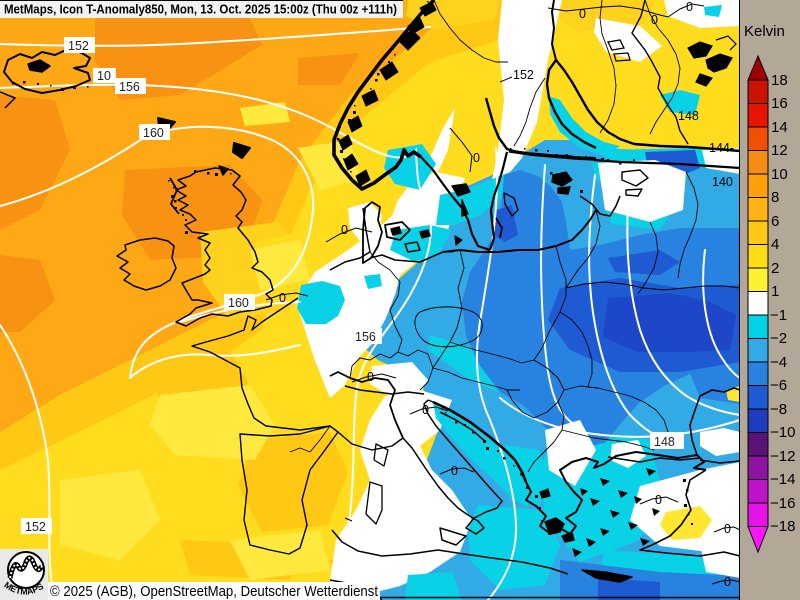 Image resolution: width=800 pixels, height=600 pixels. What do you see at coordinates (779, 80) in the screenshot?
I see `svg-text: 18` at bounding box center [779, 80].